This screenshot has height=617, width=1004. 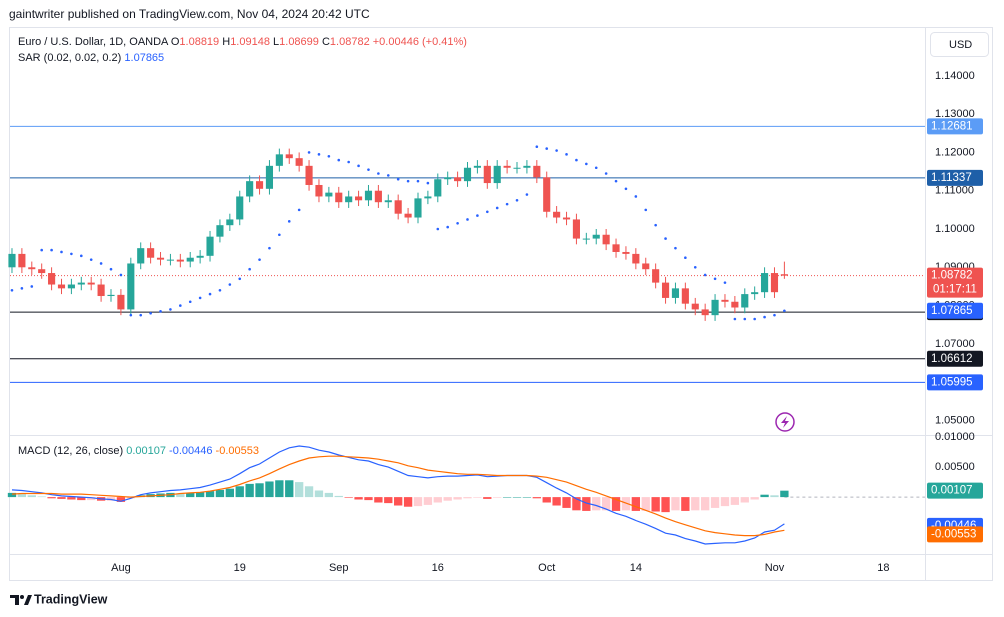 What do you see at coordinates (775, 568) in the screenshot?
I see `x-tick-label: Nov` at bounding box center [775, 568].